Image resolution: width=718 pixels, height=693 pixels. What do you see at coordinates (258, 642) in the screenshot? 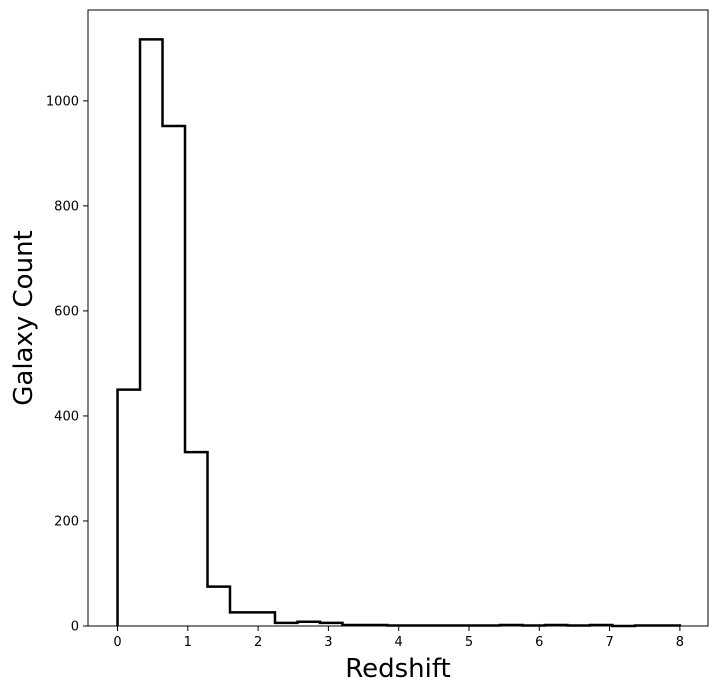
I see `x-tick-label: 2` at bounding box center [258, 642].